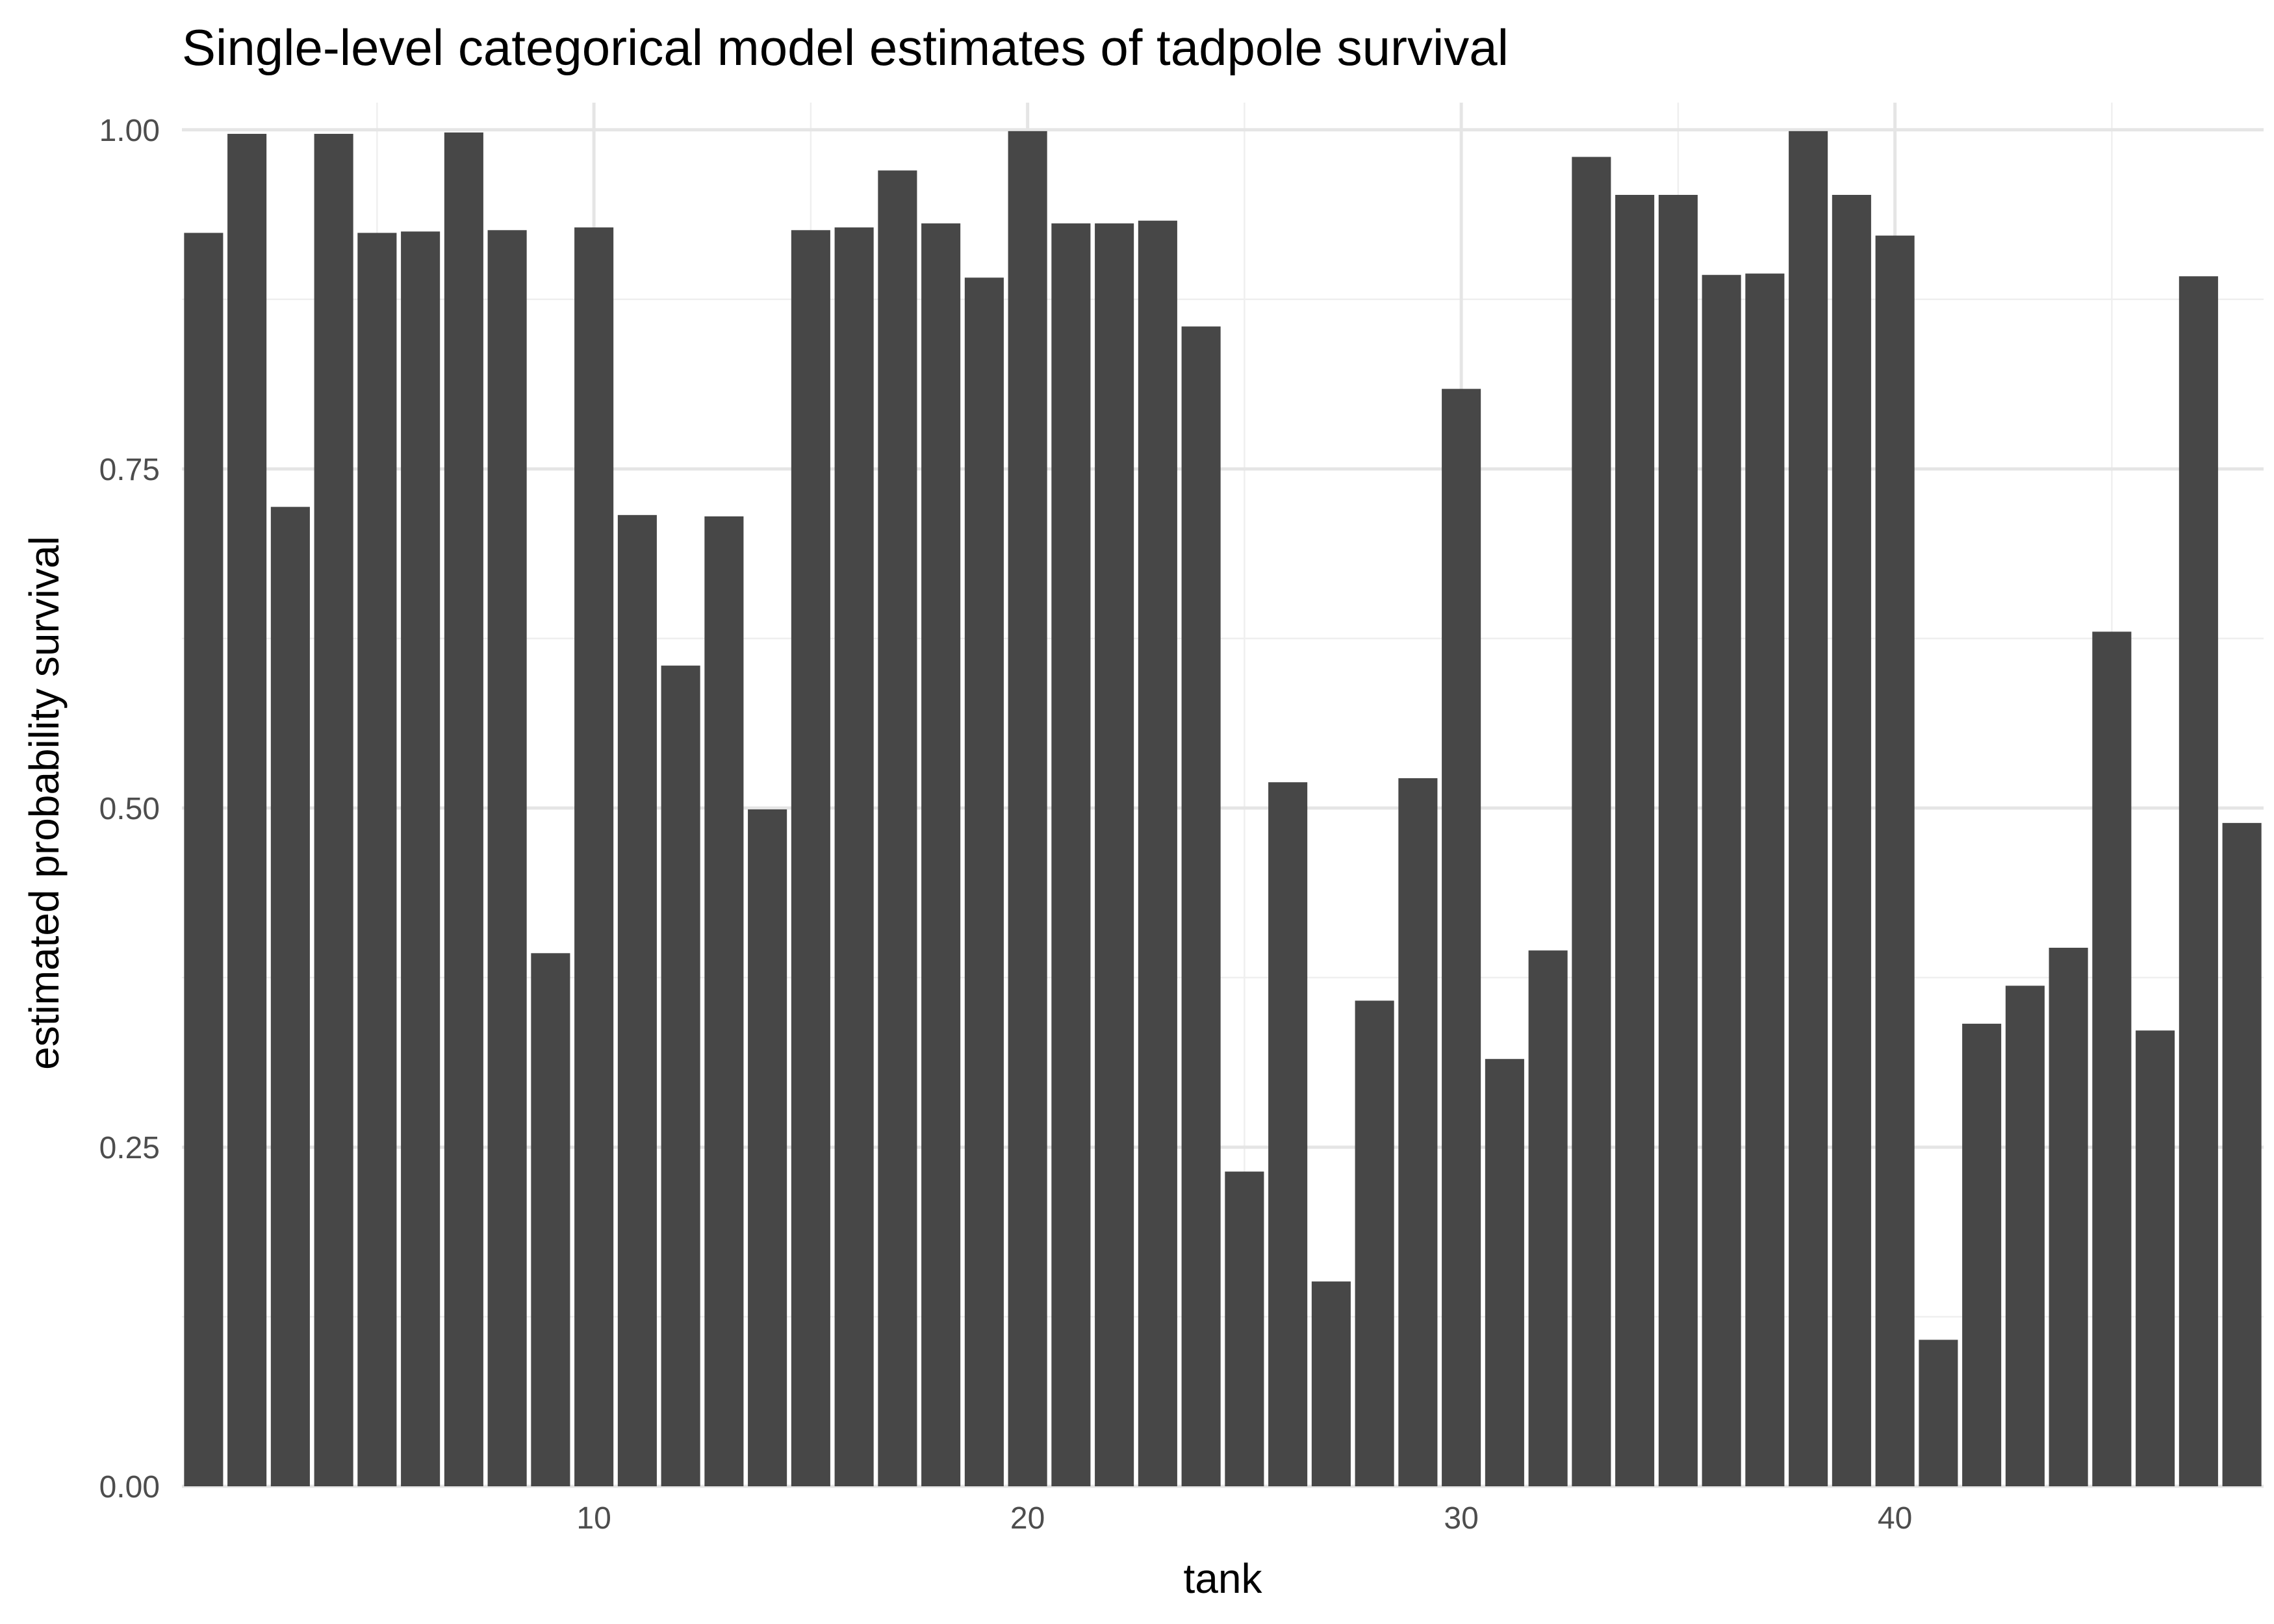  Describe the element at coordinates (129, 131) in the screenshot. I see `y-tick-label: 1.00` at that location.